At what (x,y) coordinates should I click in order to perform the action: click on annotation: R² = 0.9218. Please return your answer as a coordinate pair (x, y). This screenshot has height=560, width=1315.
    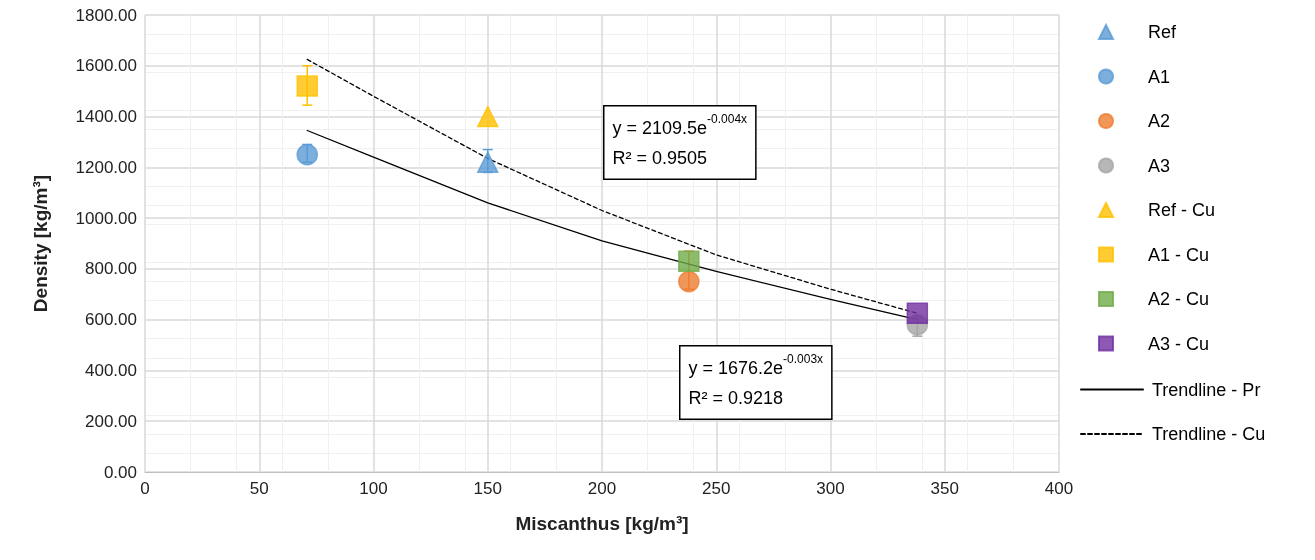
    Looking at the image, I should click on (736, 397).